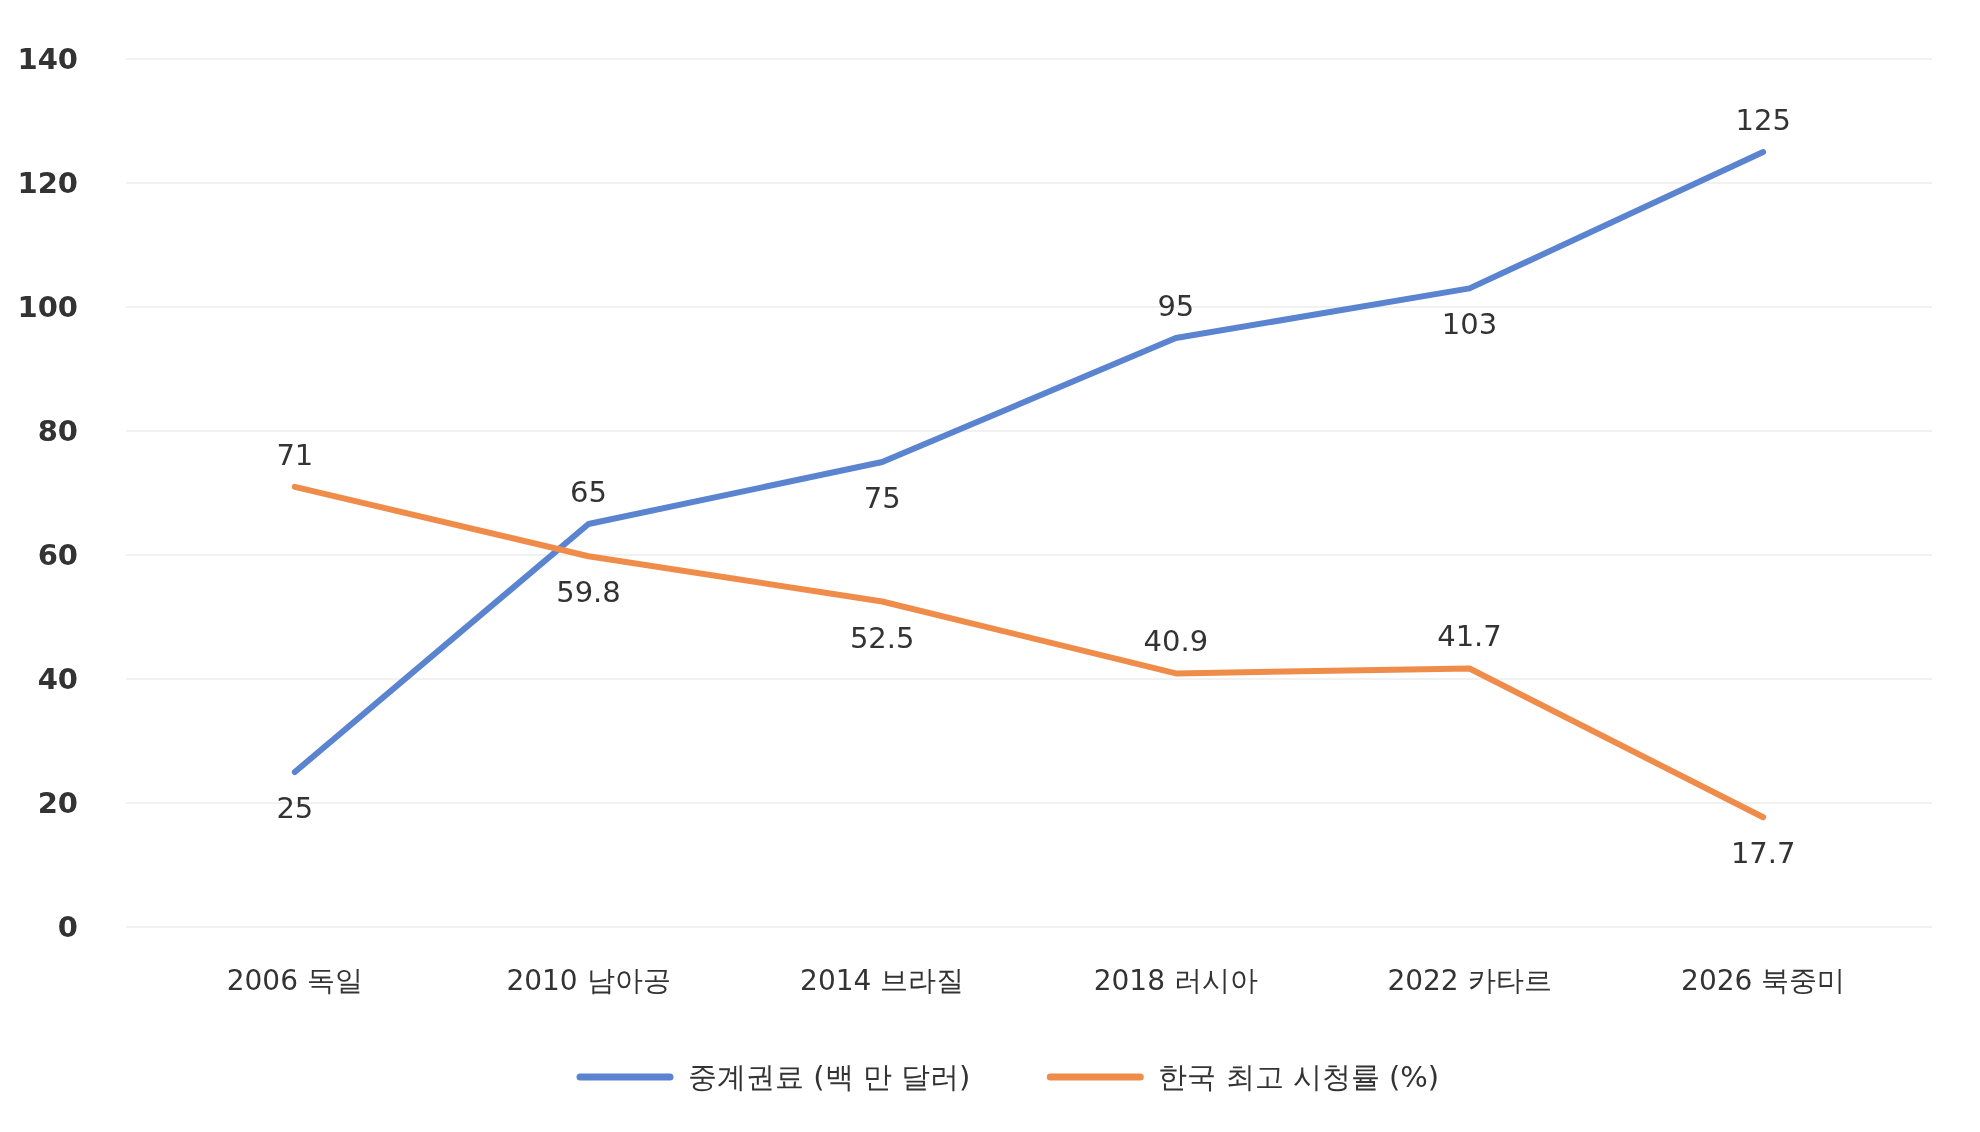 Image resolution: width=1980 pixels, height=1132 pixels. I want to click on legend-label: 한국 최고 시청률 (%), so click(1299, 1077).